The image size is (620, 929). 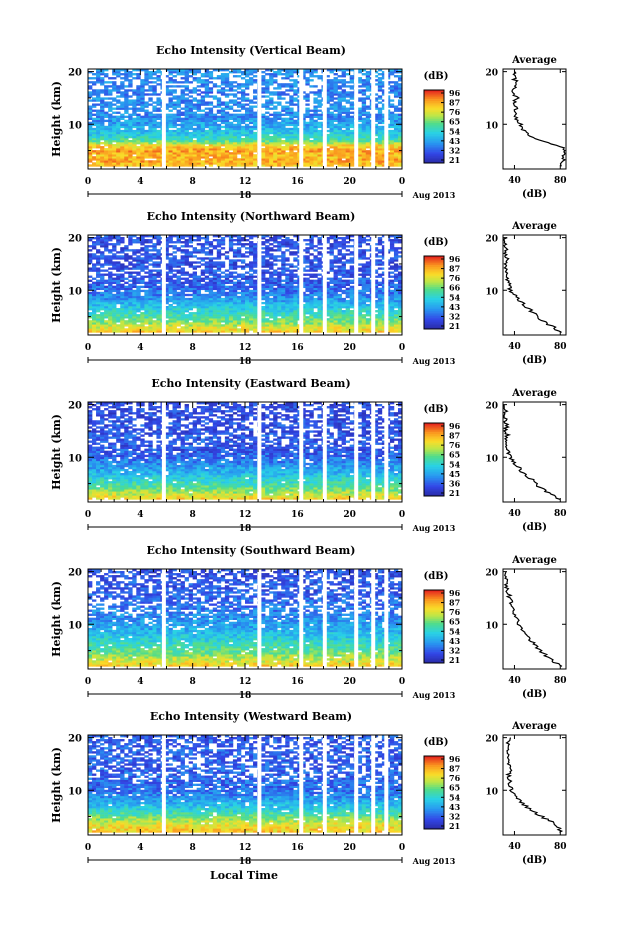 What do you see at coordinates (454, 122) in the screenshot?
I see `colorbar-tick-label: 65` at bounding box center [454, 122].